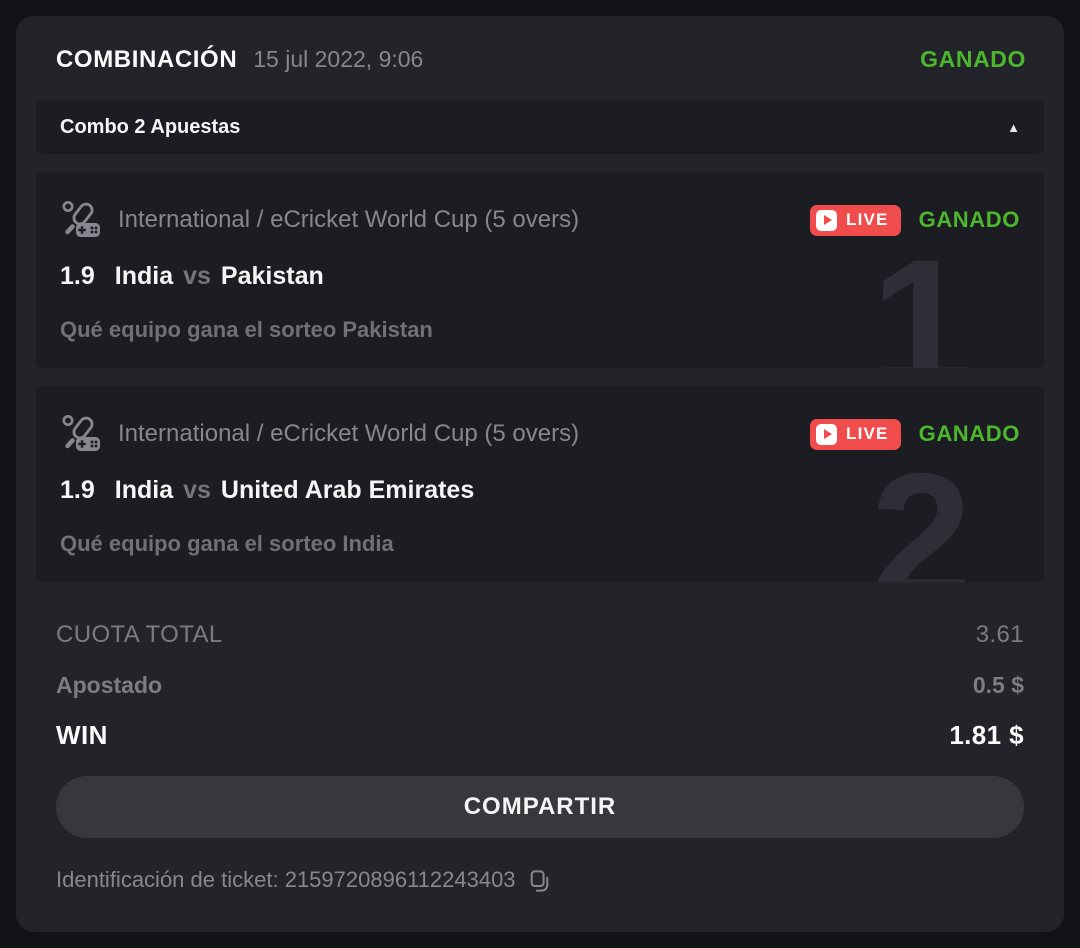 This screenshot has height=948, width=1080. Describe the element at coordinates (239, 60) in the screenshot. I see `ticket-header-left: COMBINACIÓN 15 jul 2022, 9:06` at that location.